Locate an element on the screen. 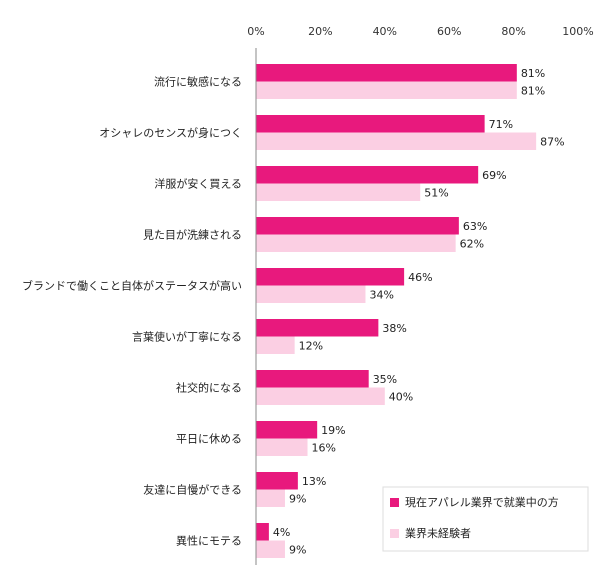  data-label: 19% is located at coordinates (333, 430).